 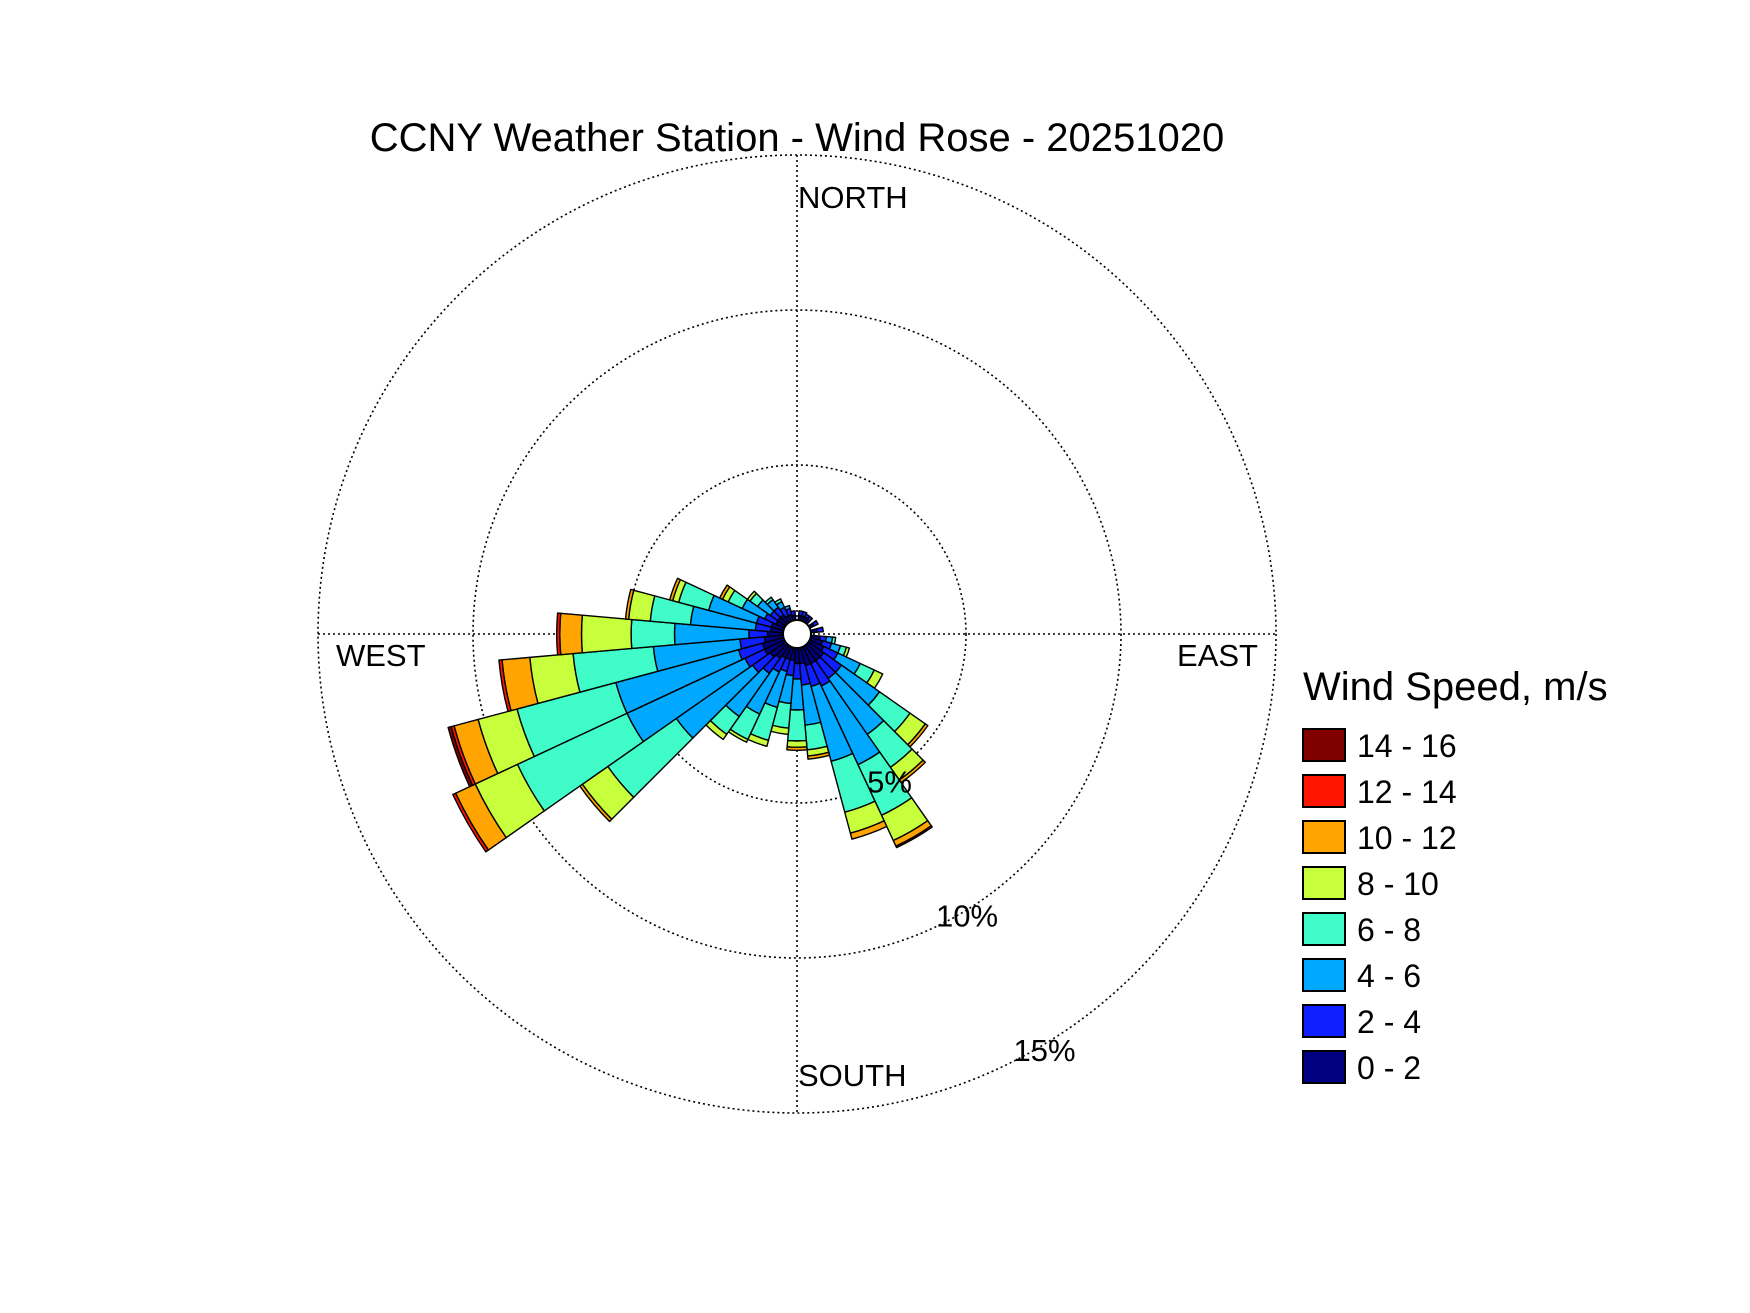 I want to click on ring-label-15: 15%, so click(x=1044, y=1050).